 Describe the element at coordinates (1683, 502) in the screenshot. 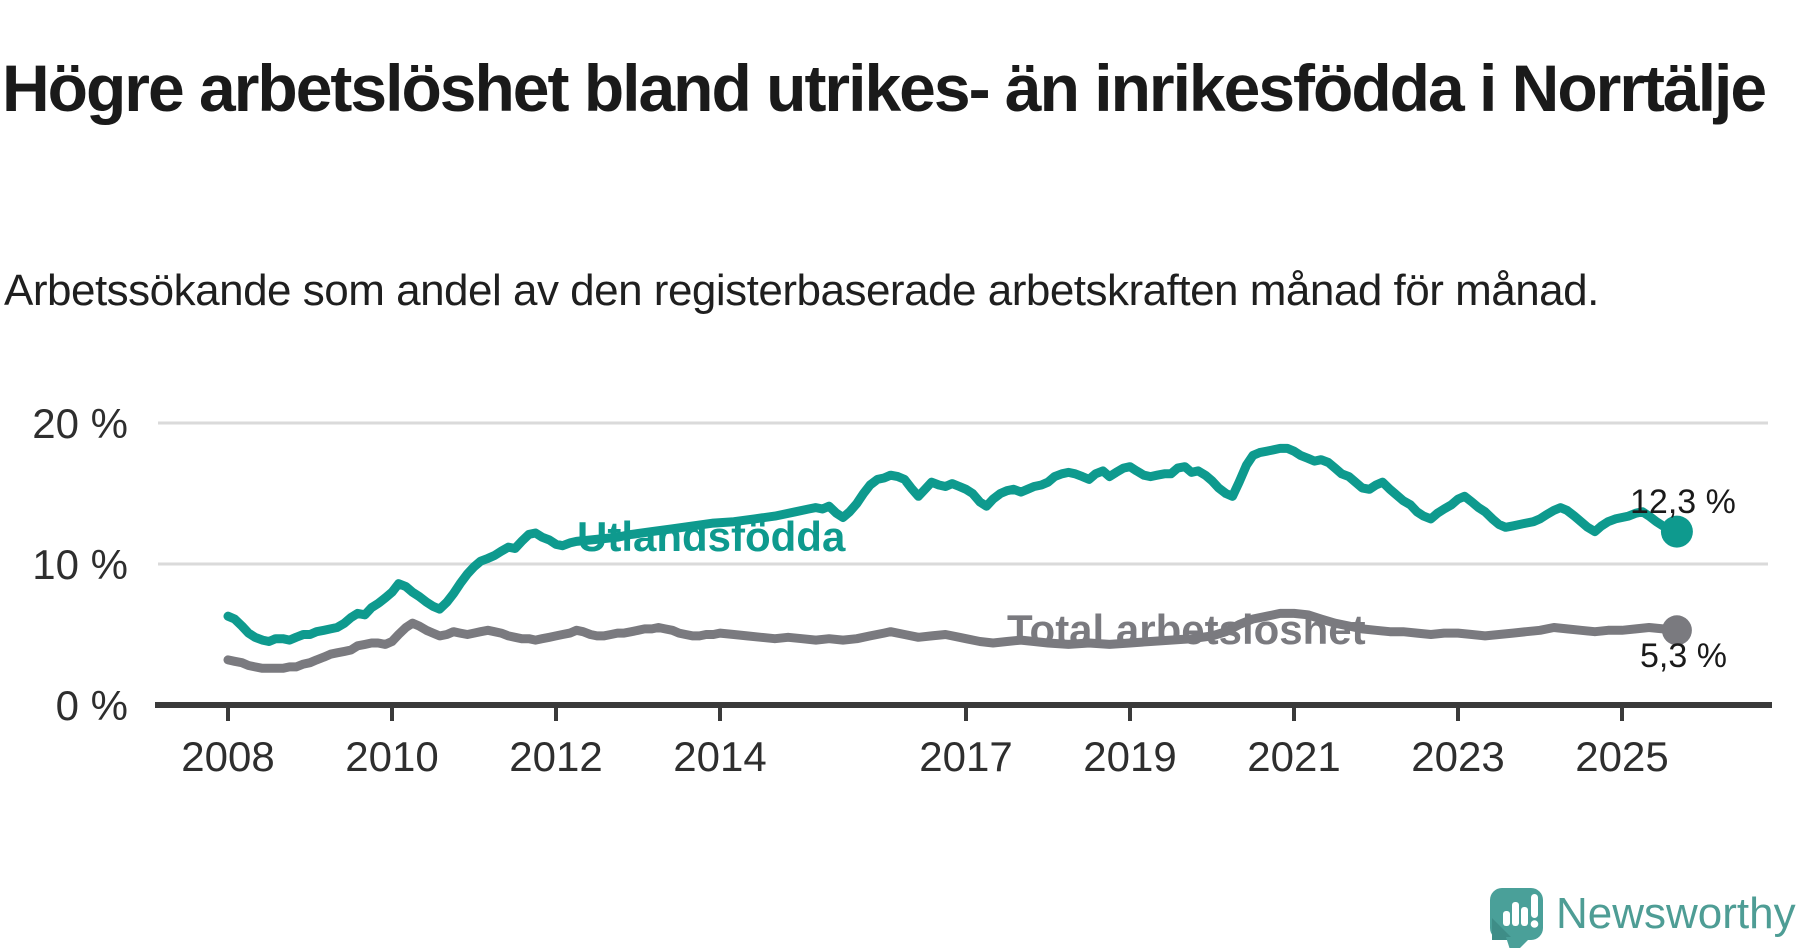

I see `end-value-label-utlandsfodda: 12,3 %` at that location.